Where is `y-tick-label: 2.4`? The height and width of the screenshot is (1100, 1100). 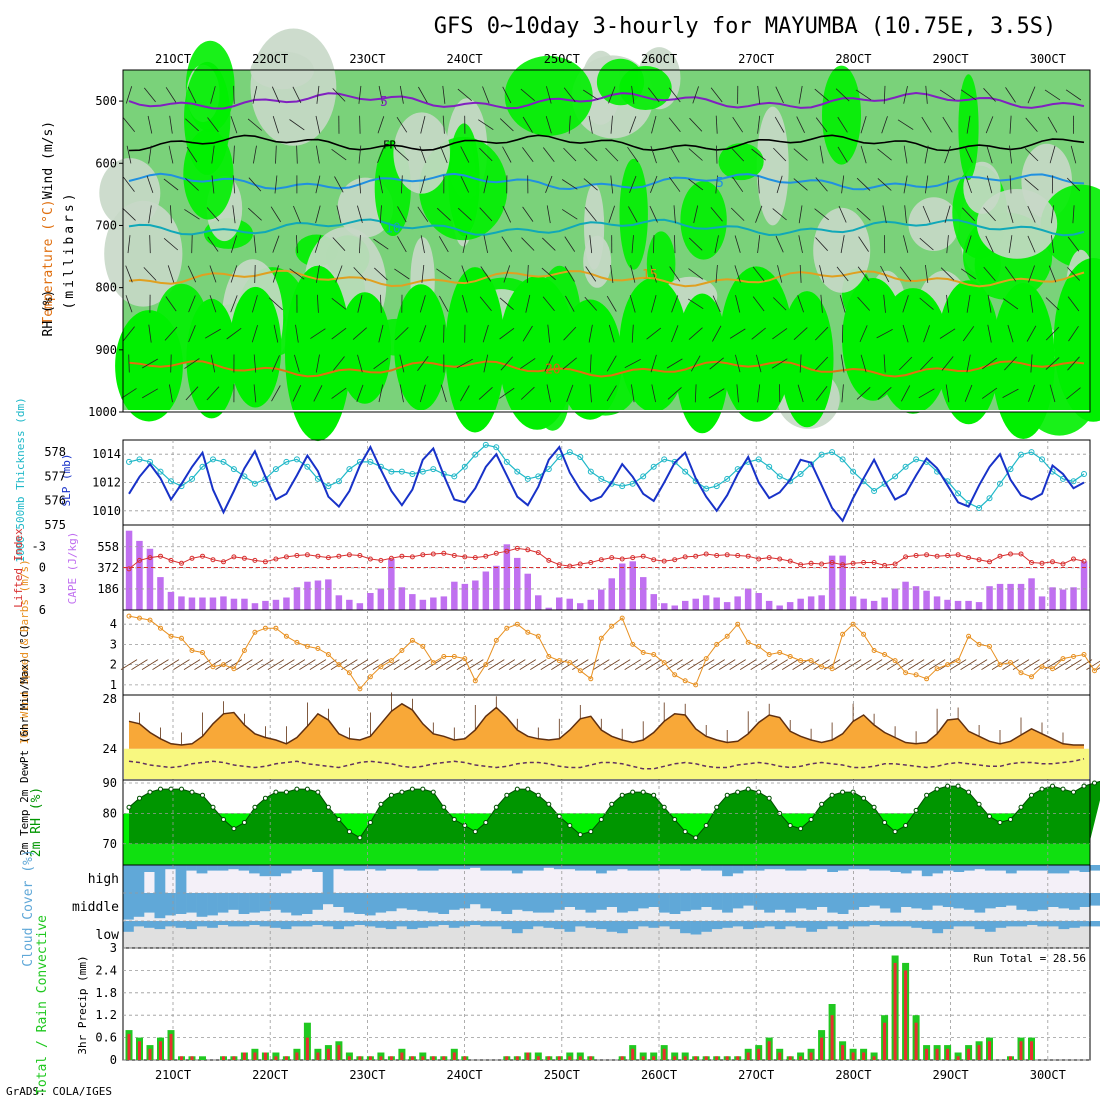
y-tick-label: 2.4 is located at coordinates (106, 970).